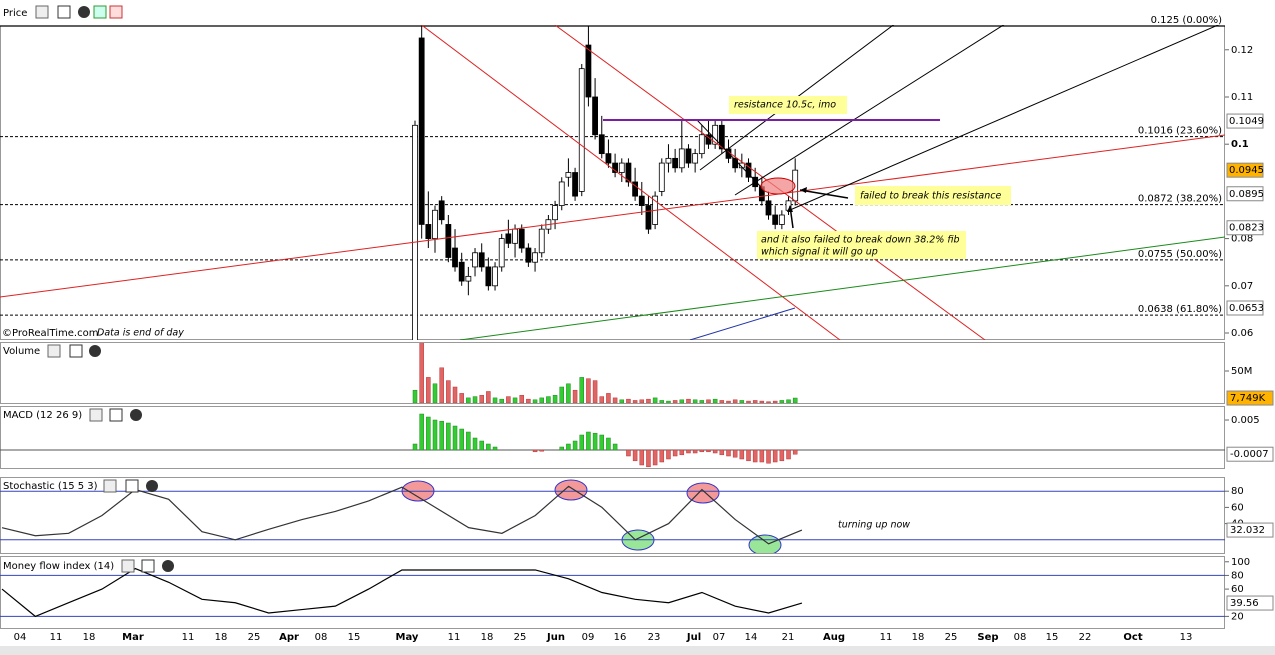 The height and width of the screenshot is (655, 1275). I want to click on up-icon, so click(100, 12).